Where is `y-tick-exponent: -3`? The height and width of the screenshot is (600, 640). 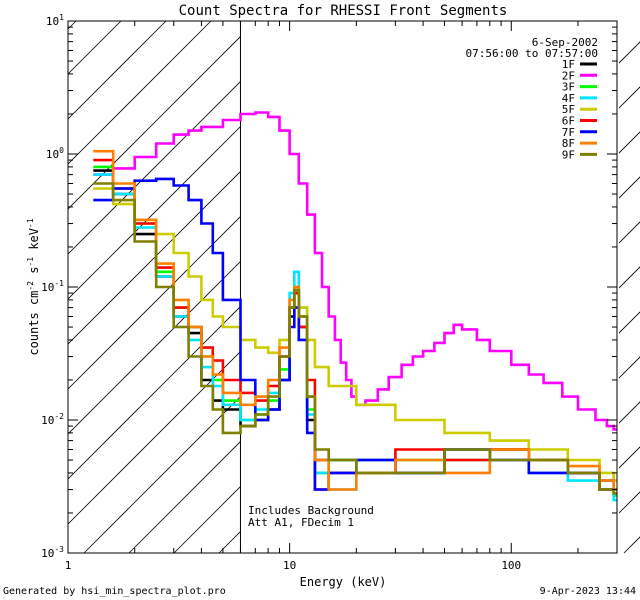 y-tick-exponent: -3 is located at coordinates (59, 549).